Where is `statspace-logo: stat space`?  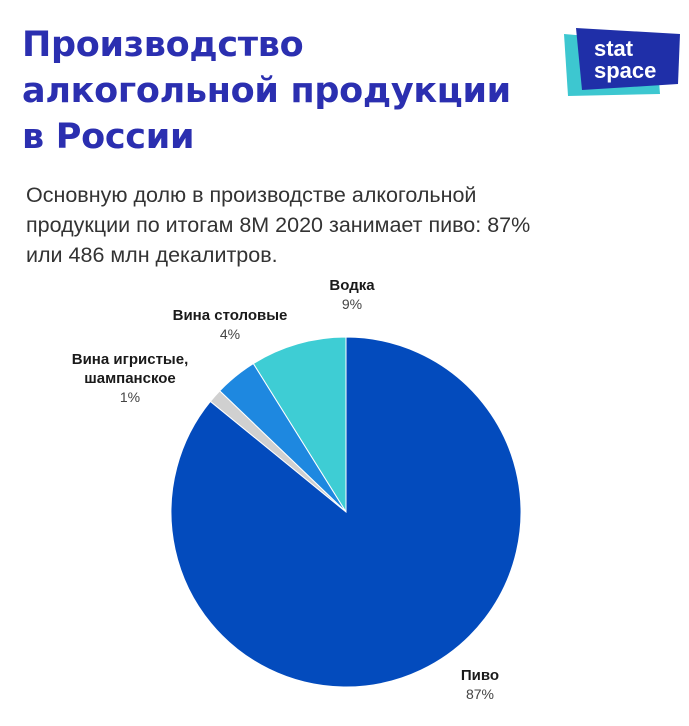
statspace-logo: stat space is located at coordinates (622, 62).